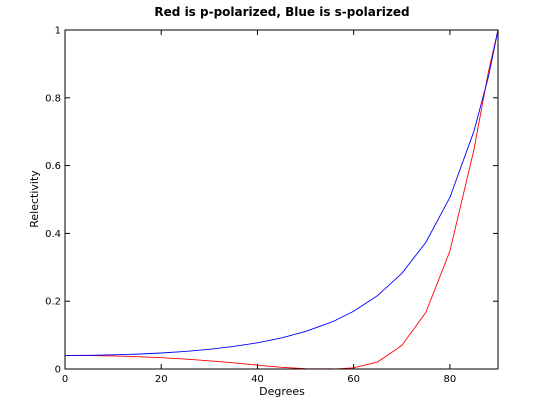 Image resolution: width=538 pixels, height=408 pixels. Describe the element at coordinates (450, 379) in the screenshot. I see `x-tick-label: 80` at that location.